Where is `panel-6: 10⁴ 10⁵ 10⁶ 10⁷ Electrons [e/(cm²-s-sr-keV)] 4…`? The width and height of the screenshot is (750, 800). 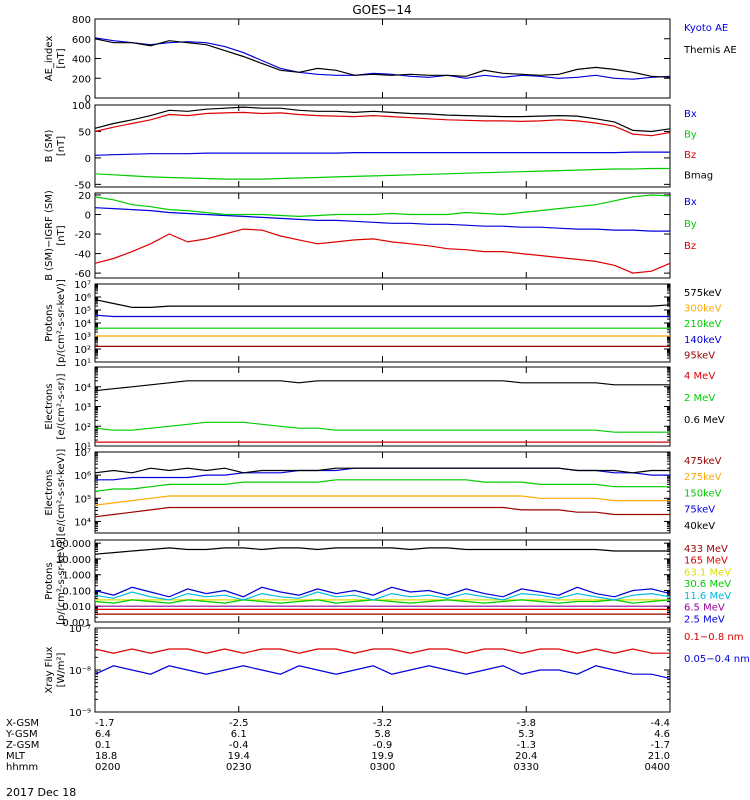
panel-6: 10⁴ 10⁵ 10⁶ 10⁷ Electrons [e/(cm²-s-sr-keV)] 4… is located at coordinates (383, 492).